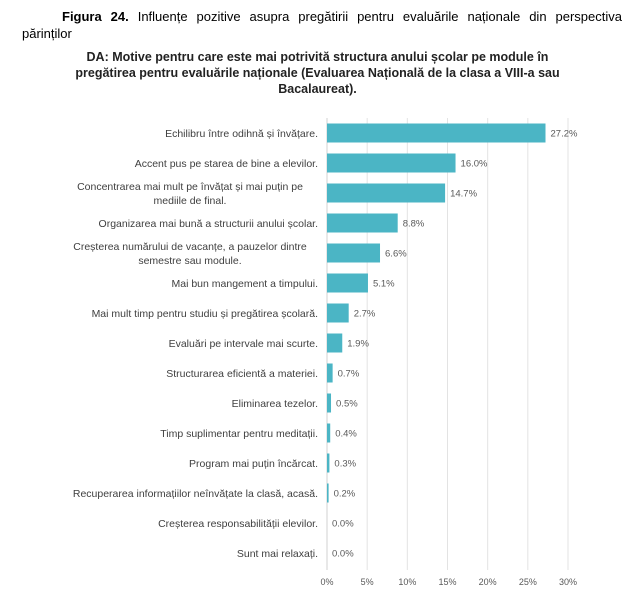 The height and width of the screenshot is (594, 634). What do you see at coordinates (358, 344) in the screenshot?
I see `data-label: 1.9%` at bounding box center [358, 344].